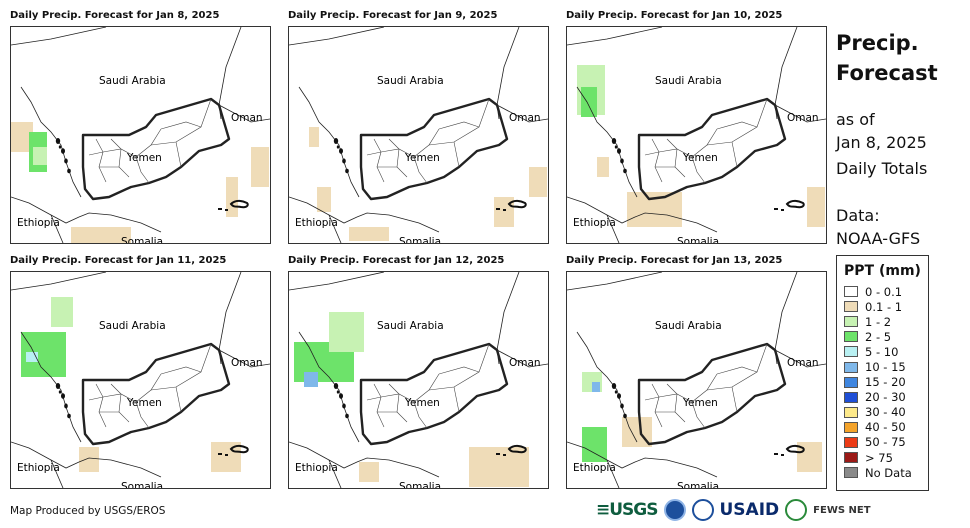 This screenshot has width=970, height=528. Describe the element at coordinates (858, 215) in the screenshot. I see `data-label: Data:` at that location.